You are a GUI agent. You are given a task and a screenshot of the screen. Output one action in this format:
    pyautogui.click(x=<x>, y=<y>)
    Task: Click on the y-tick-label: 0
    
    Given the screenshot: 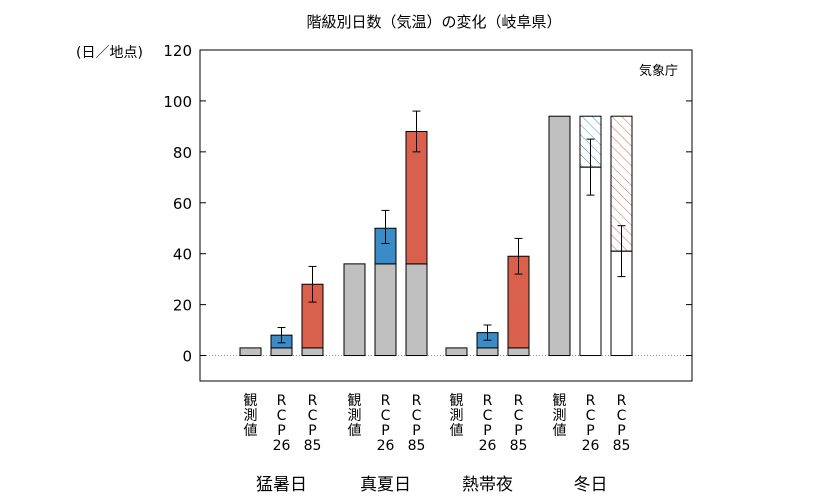 What is the action you would take?
    pyautogui.click(x=187, y=357)
    